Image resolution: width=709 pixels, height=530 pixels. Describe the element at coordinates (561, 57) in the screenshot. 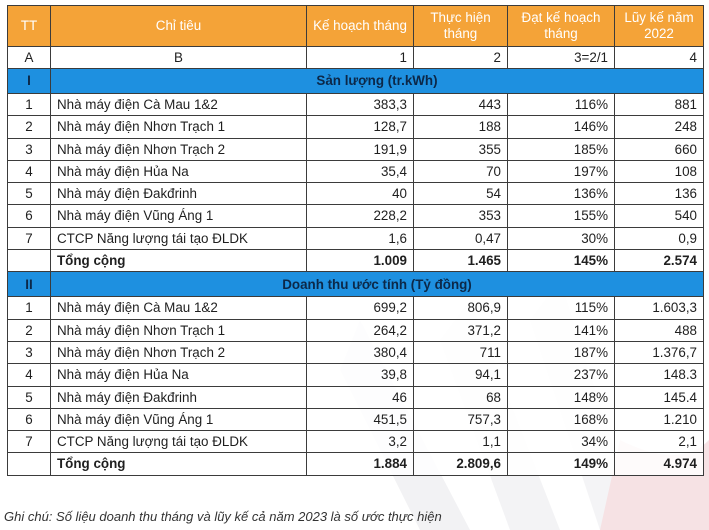

I see `index-cell: 3=2/1` at that location.